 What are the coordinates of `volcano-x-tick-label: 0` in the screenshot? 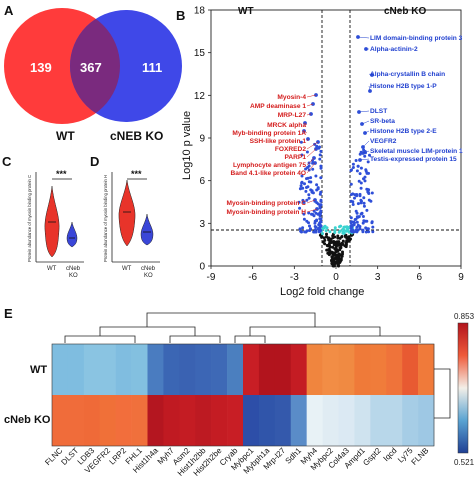 It's located at (336, 277).